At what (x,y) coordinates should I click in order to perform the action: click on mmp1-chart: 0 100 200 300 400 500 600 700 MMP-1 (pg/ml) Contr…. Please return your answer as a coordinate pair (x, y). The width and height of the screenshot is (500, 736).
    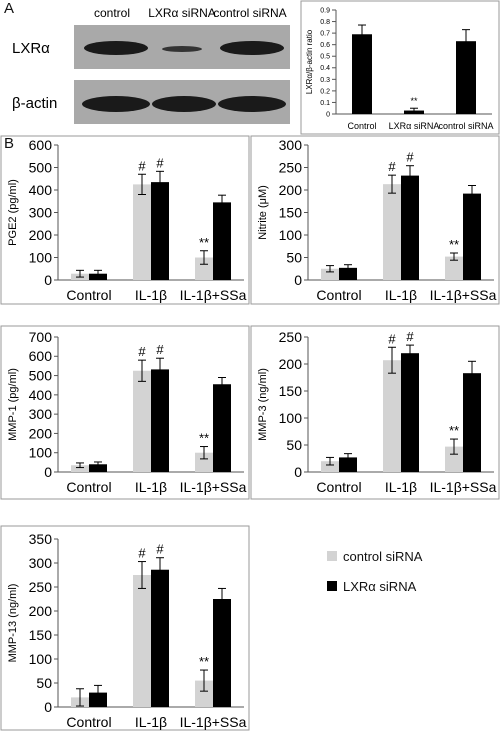
    Looking at the image, I should click on (125, 412).